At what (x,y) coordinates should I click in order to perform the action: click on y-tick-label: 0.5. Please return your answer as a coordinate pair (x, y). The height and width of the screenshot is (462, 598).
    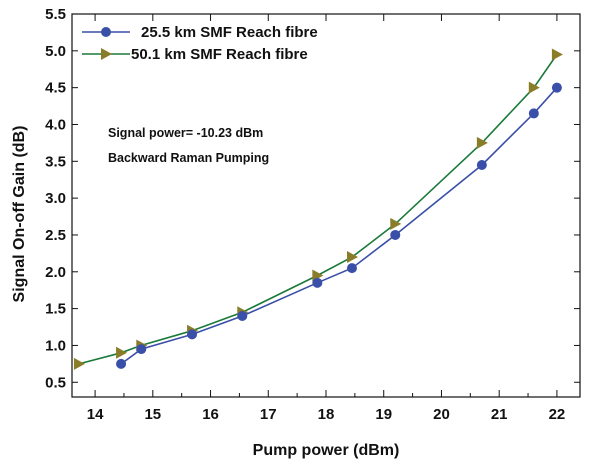
    Looking at the image, I should click on (55, 382).